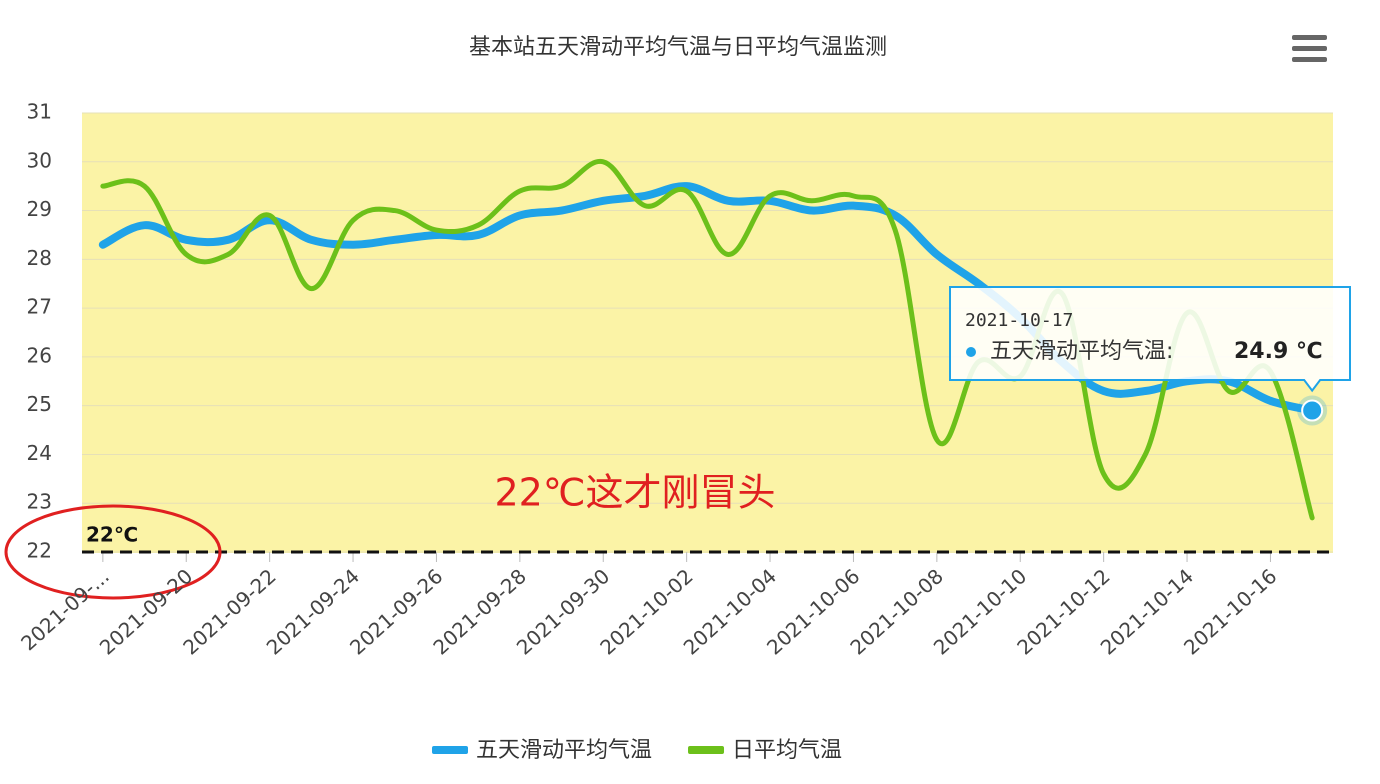 This screenshot has height=784, width=1380. What do you see at coordinates (113, 552) in the screenshot?
I see `highlight-circle` at bounding box center [113, 552].